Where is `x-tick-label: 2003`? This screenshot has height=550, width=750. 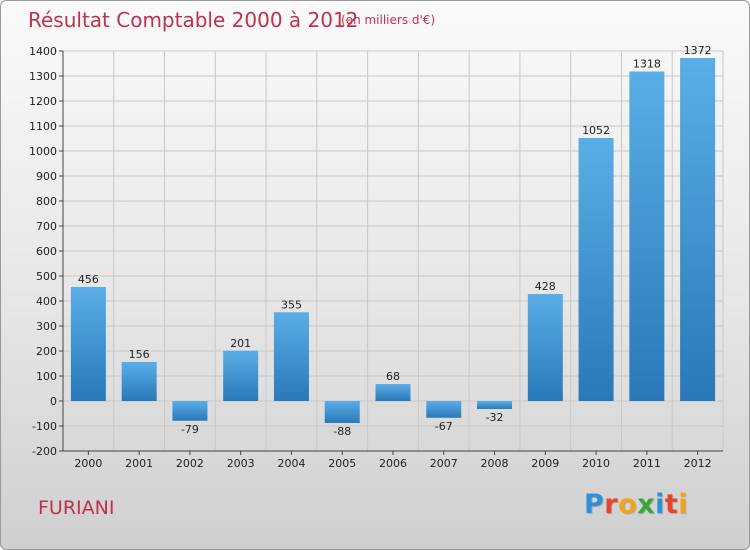 x-tick-label: 2003 is located at coordinates (241, 463).